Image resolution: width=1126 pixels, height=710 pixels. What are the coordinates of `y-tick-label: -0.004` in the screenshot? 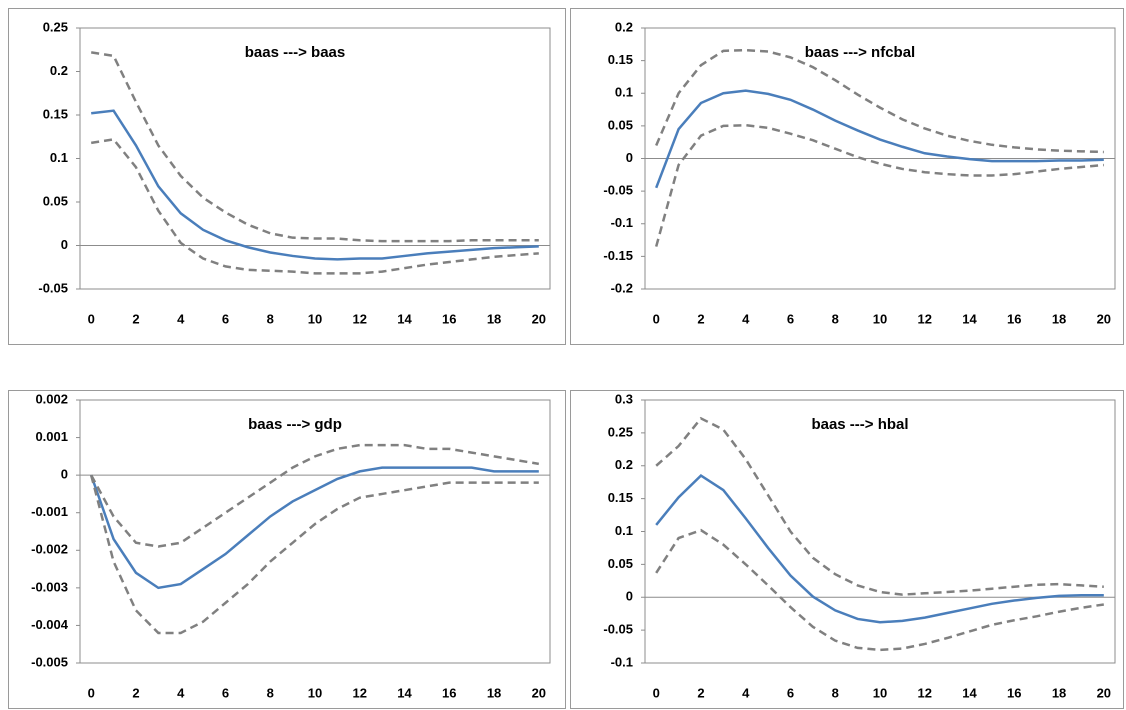 It's located at (50, 624).